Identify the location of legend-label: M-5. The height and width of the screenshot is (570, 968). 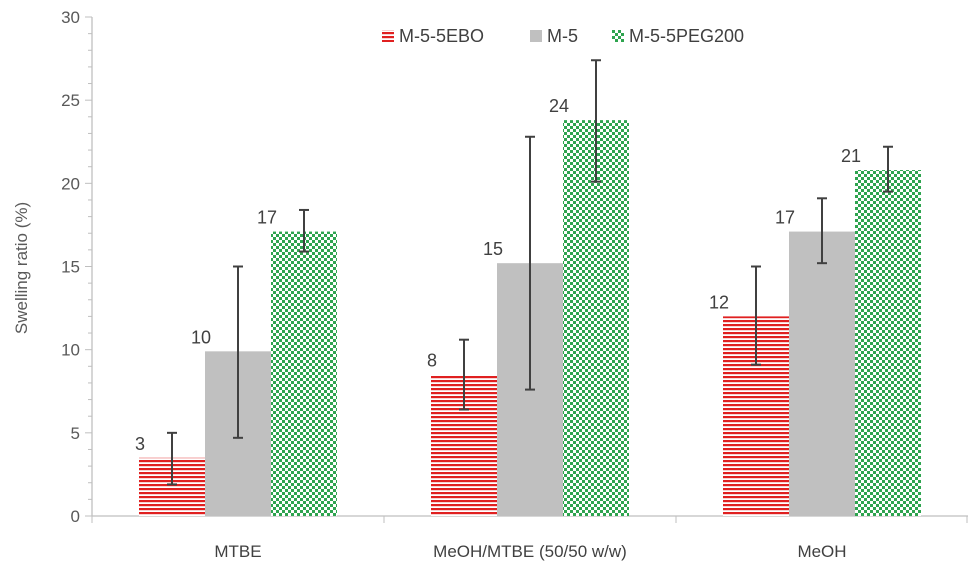
(562, 36).